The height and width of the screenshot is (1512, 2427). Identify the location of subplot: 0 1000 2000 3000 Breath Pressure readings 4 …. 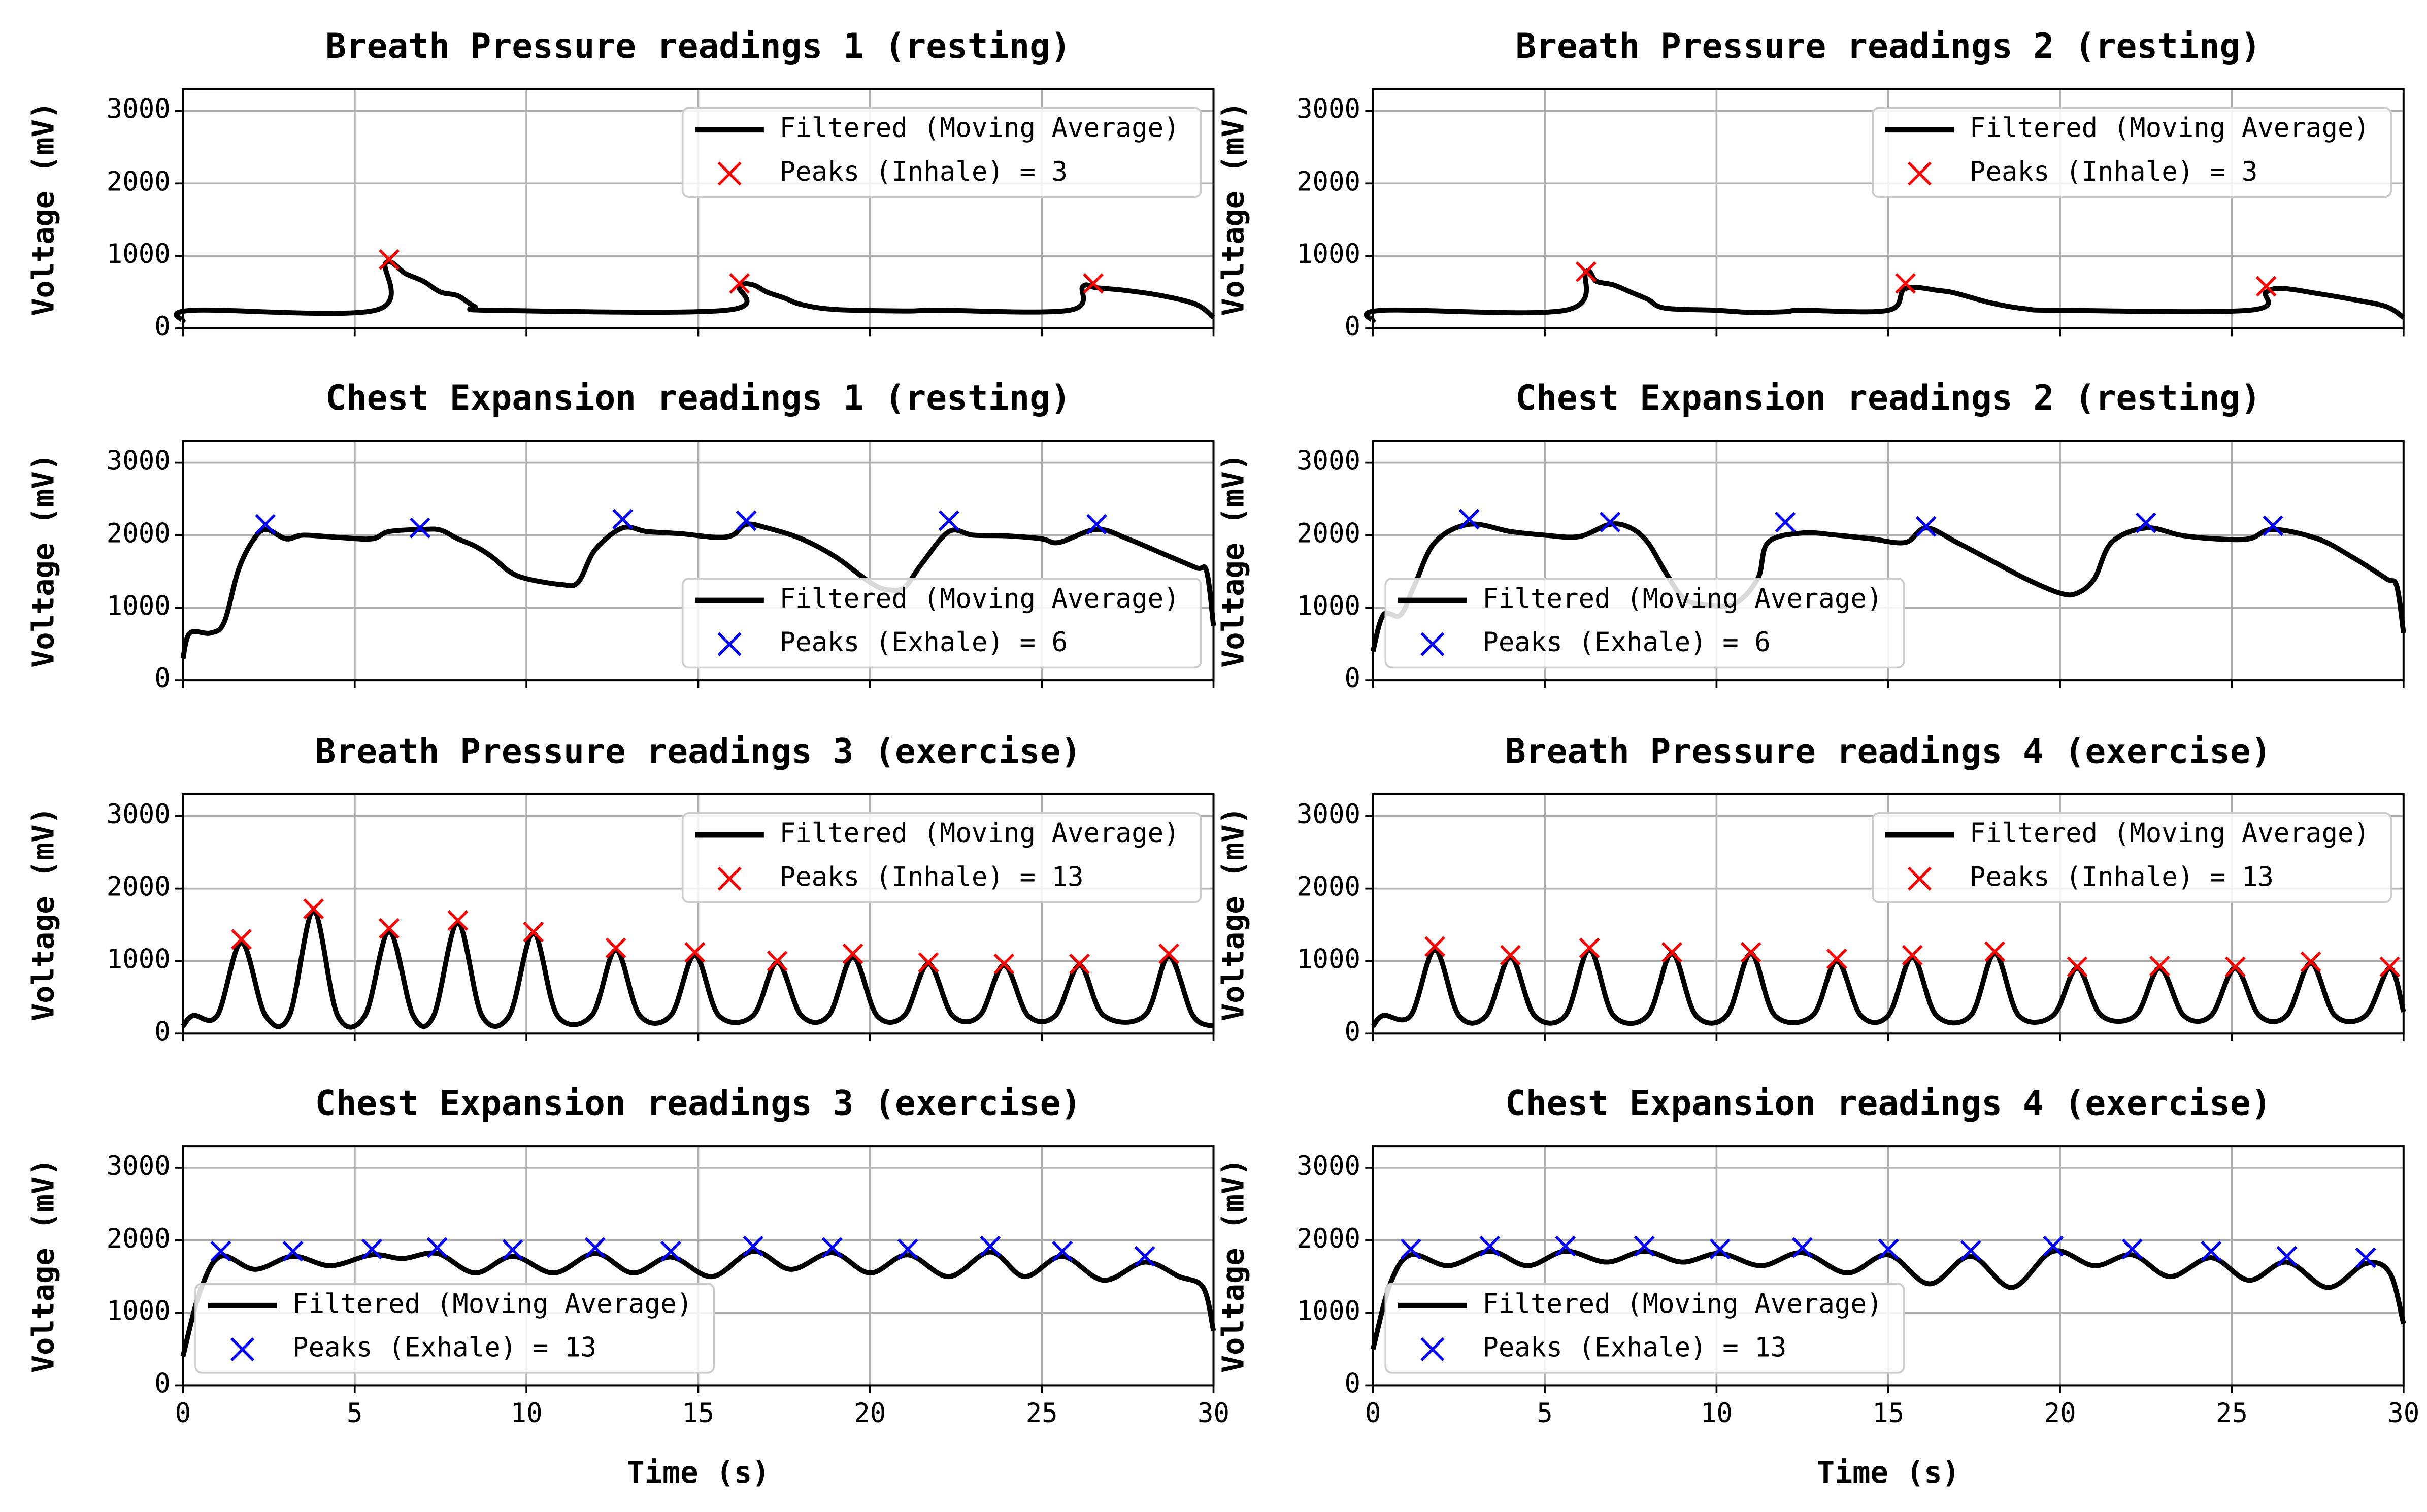
(1811, 889).